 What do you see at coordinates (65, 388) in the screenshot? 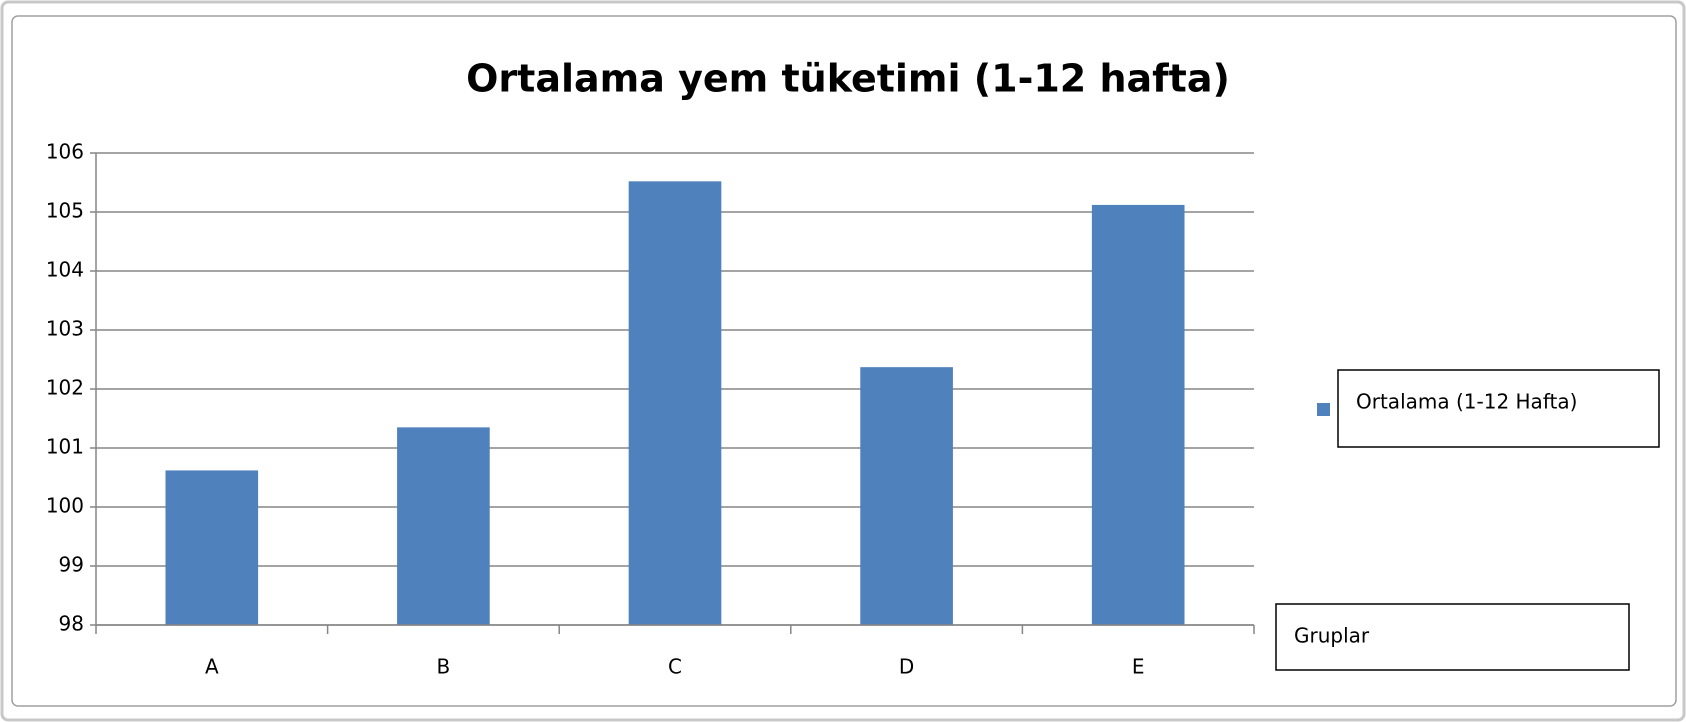
I see `y-tick-label: 102` at bounding box center [65, 388].